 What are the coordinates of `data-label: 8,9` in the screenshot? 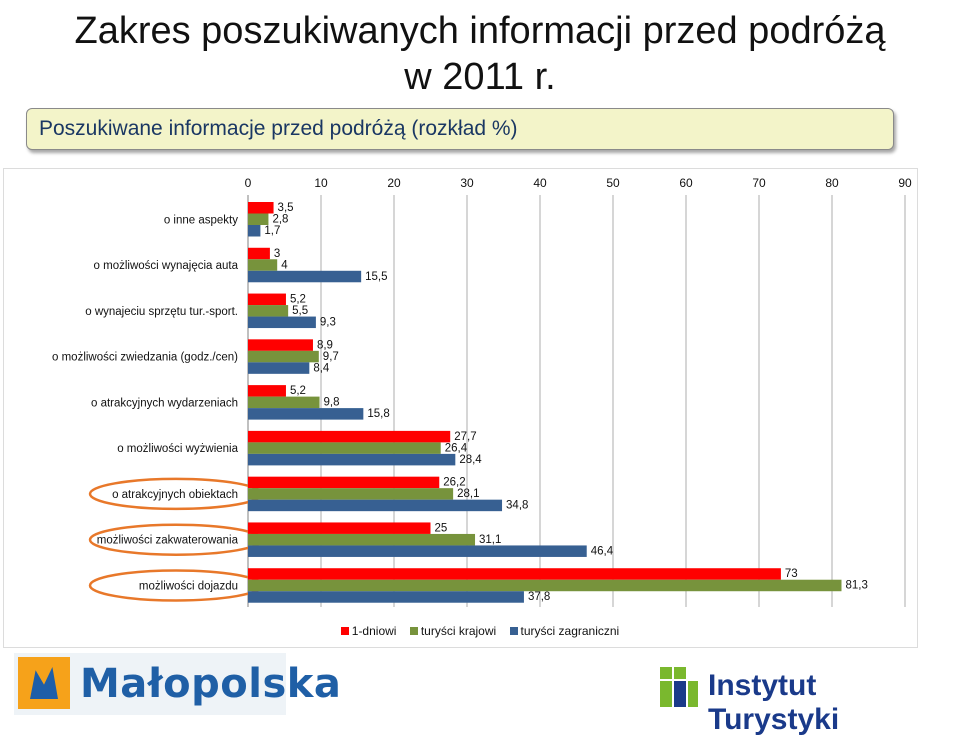 It's located at (325, 345).